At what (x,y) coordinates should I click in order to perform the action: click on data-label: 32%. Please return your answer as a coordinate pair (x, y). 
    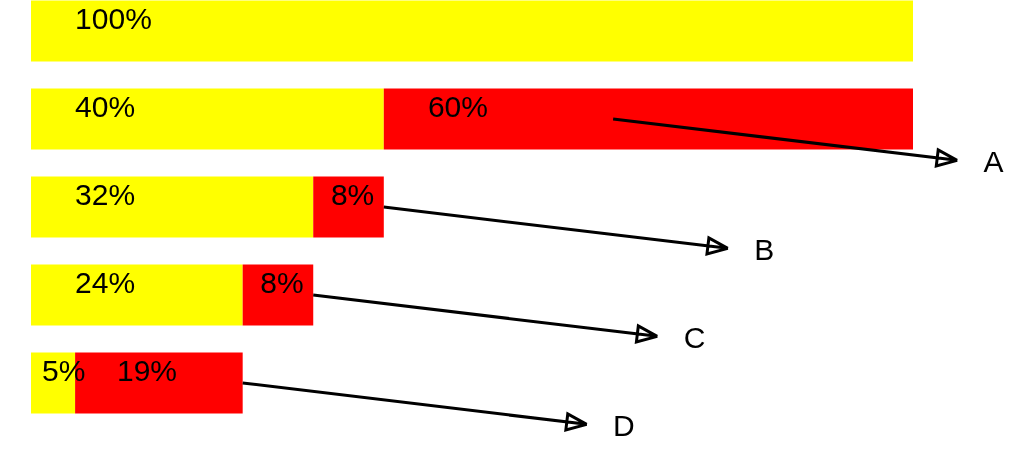
    Looking at the image, I should click on (105, 195).